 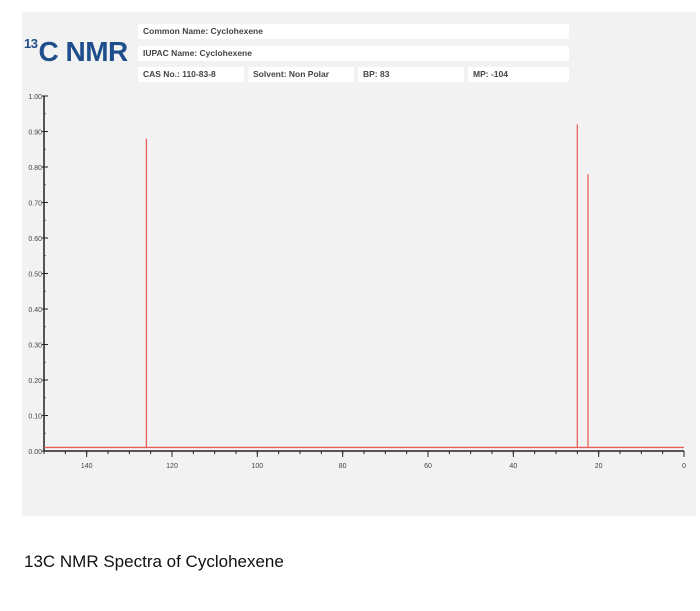 What do you see at coordinates (35, 310) in the screenshot?
I see `y-tick-label: 0.40` at bounding box center [35, 310].